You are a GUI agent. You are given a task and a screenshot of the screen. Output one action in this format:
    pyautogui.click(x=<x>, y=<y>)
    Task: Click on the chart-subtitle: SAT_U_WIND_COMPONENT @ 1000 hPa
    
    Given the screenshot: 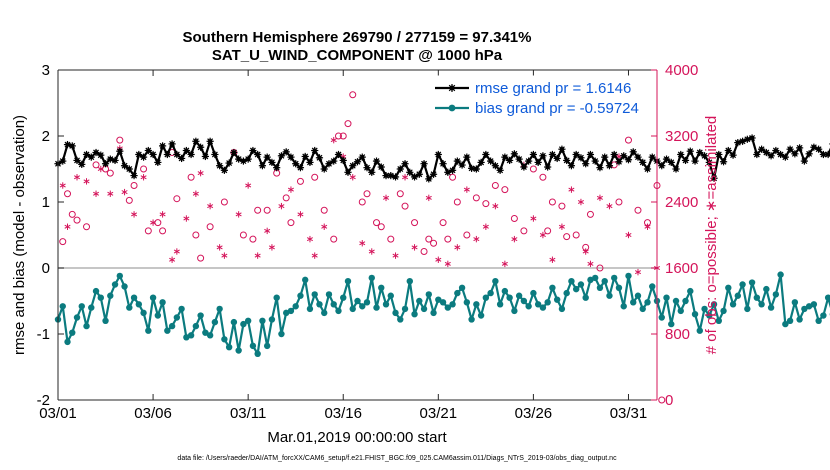 What is the action you would take?
    pyautogui.click(x=357, y=55)
    